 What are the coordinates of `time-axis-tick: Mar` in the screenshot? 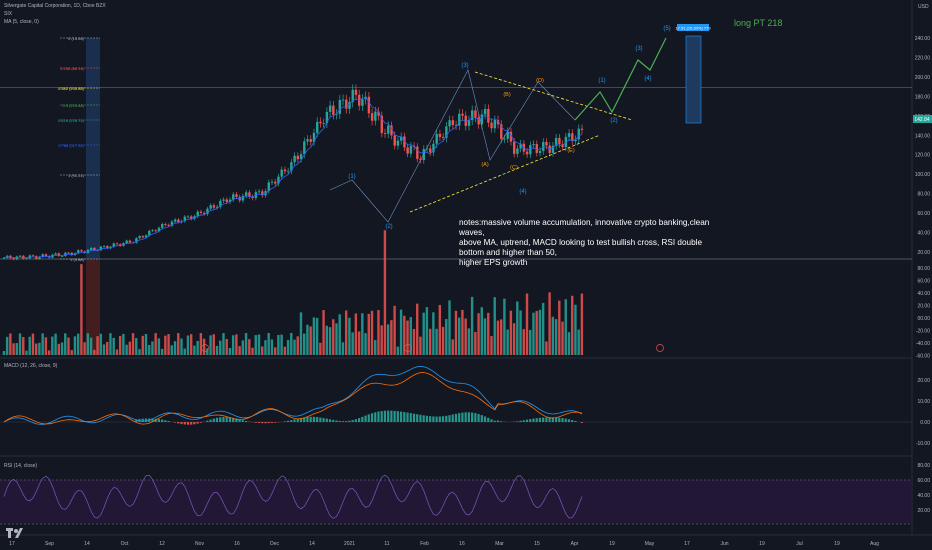 It's located at (499, 544).